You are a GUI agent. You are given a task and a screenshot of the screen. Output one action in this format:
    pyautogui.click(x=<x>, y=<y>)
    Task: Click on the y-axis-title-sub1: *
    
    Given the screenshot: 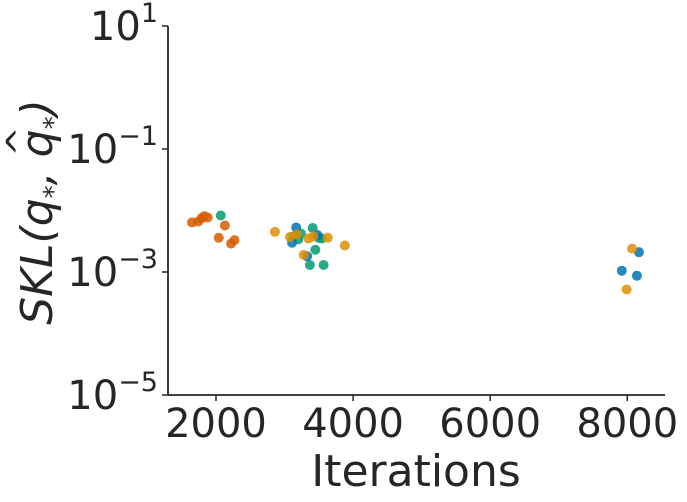 What is the action you would take?
    pyautogui.click(x=54, y=191)
    